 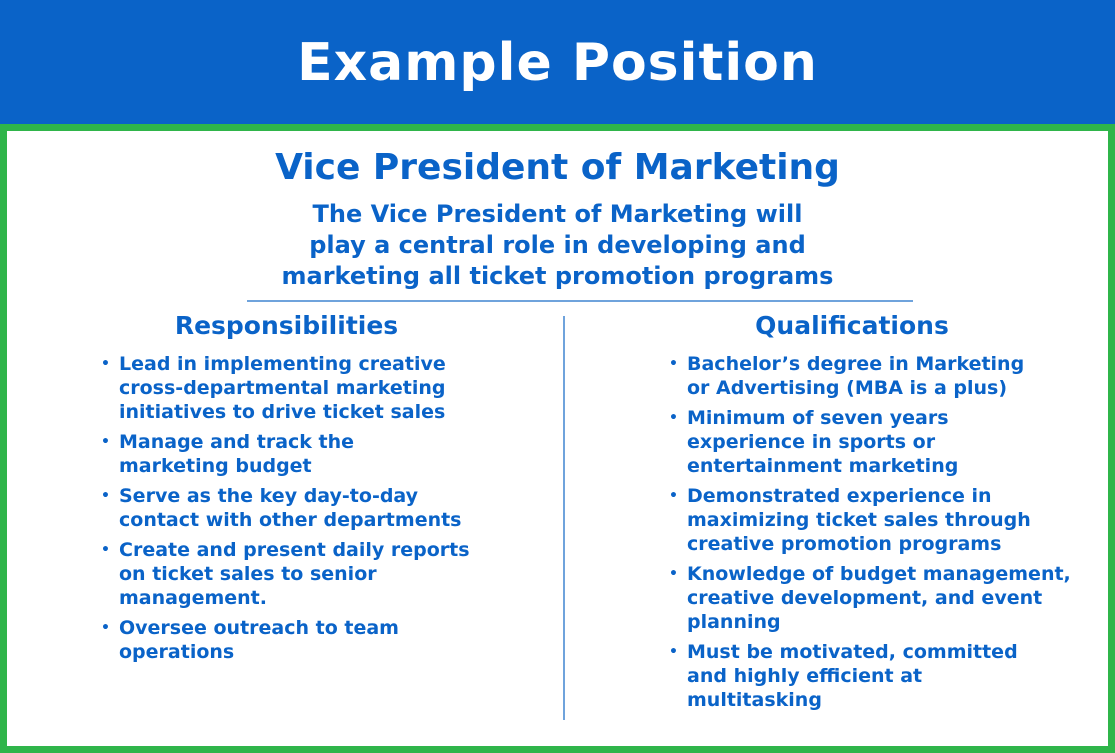 I want to click on list-item-text: Oversee outreach to team operations, so click(x=259, y=640).